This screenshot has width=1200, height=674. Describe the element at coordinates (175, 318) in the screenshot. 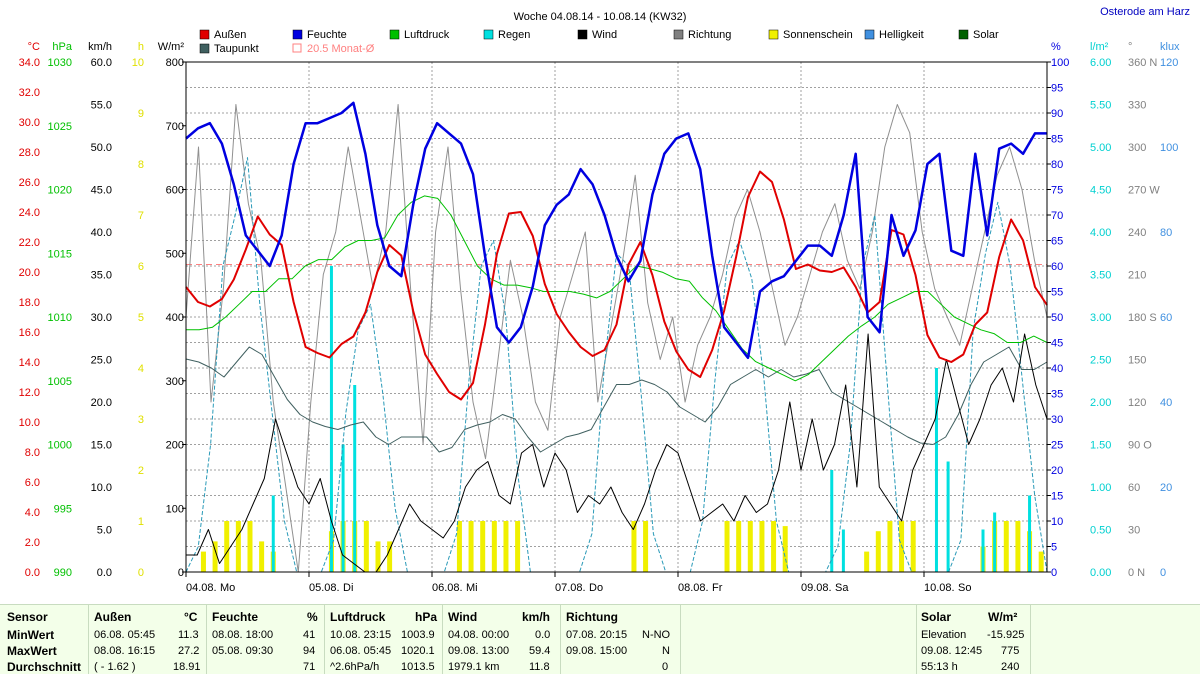

I see `axis-tick-label: 400` at that location.